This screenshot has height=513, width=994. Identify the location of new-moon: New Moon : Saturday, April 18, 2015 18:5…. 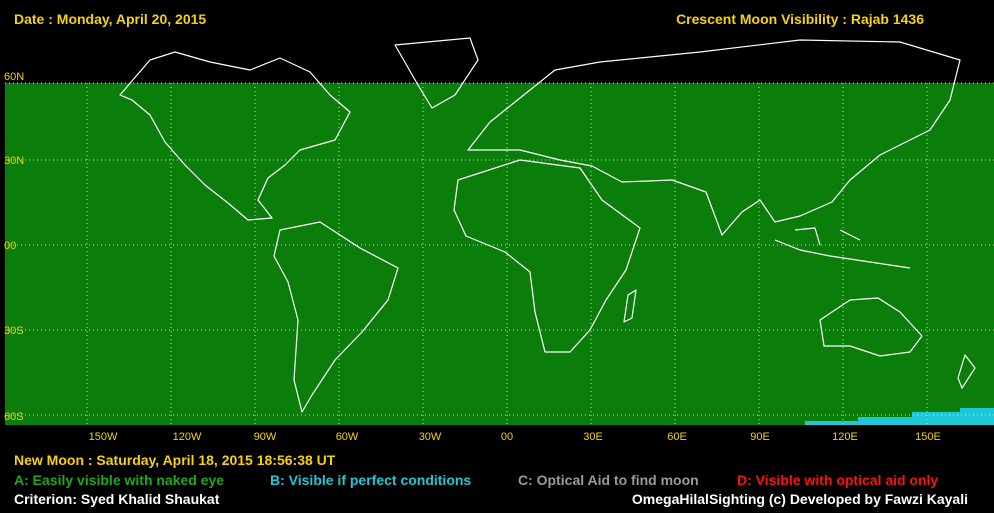
(175, 460).